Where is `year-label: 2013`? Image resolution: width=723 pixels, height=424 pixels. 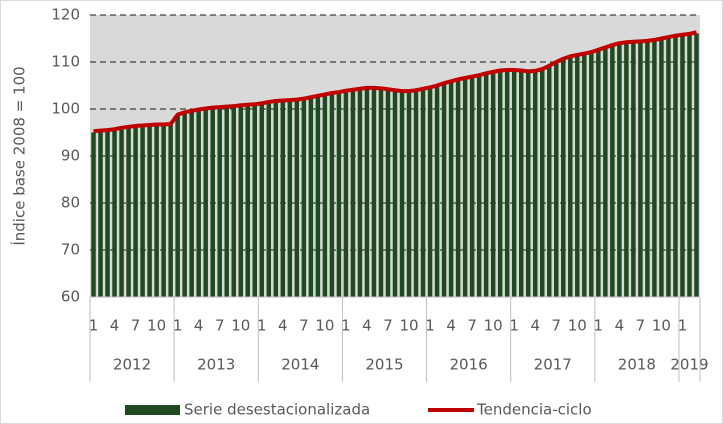
year-label: 2013 is located at coordinates (216, 365).